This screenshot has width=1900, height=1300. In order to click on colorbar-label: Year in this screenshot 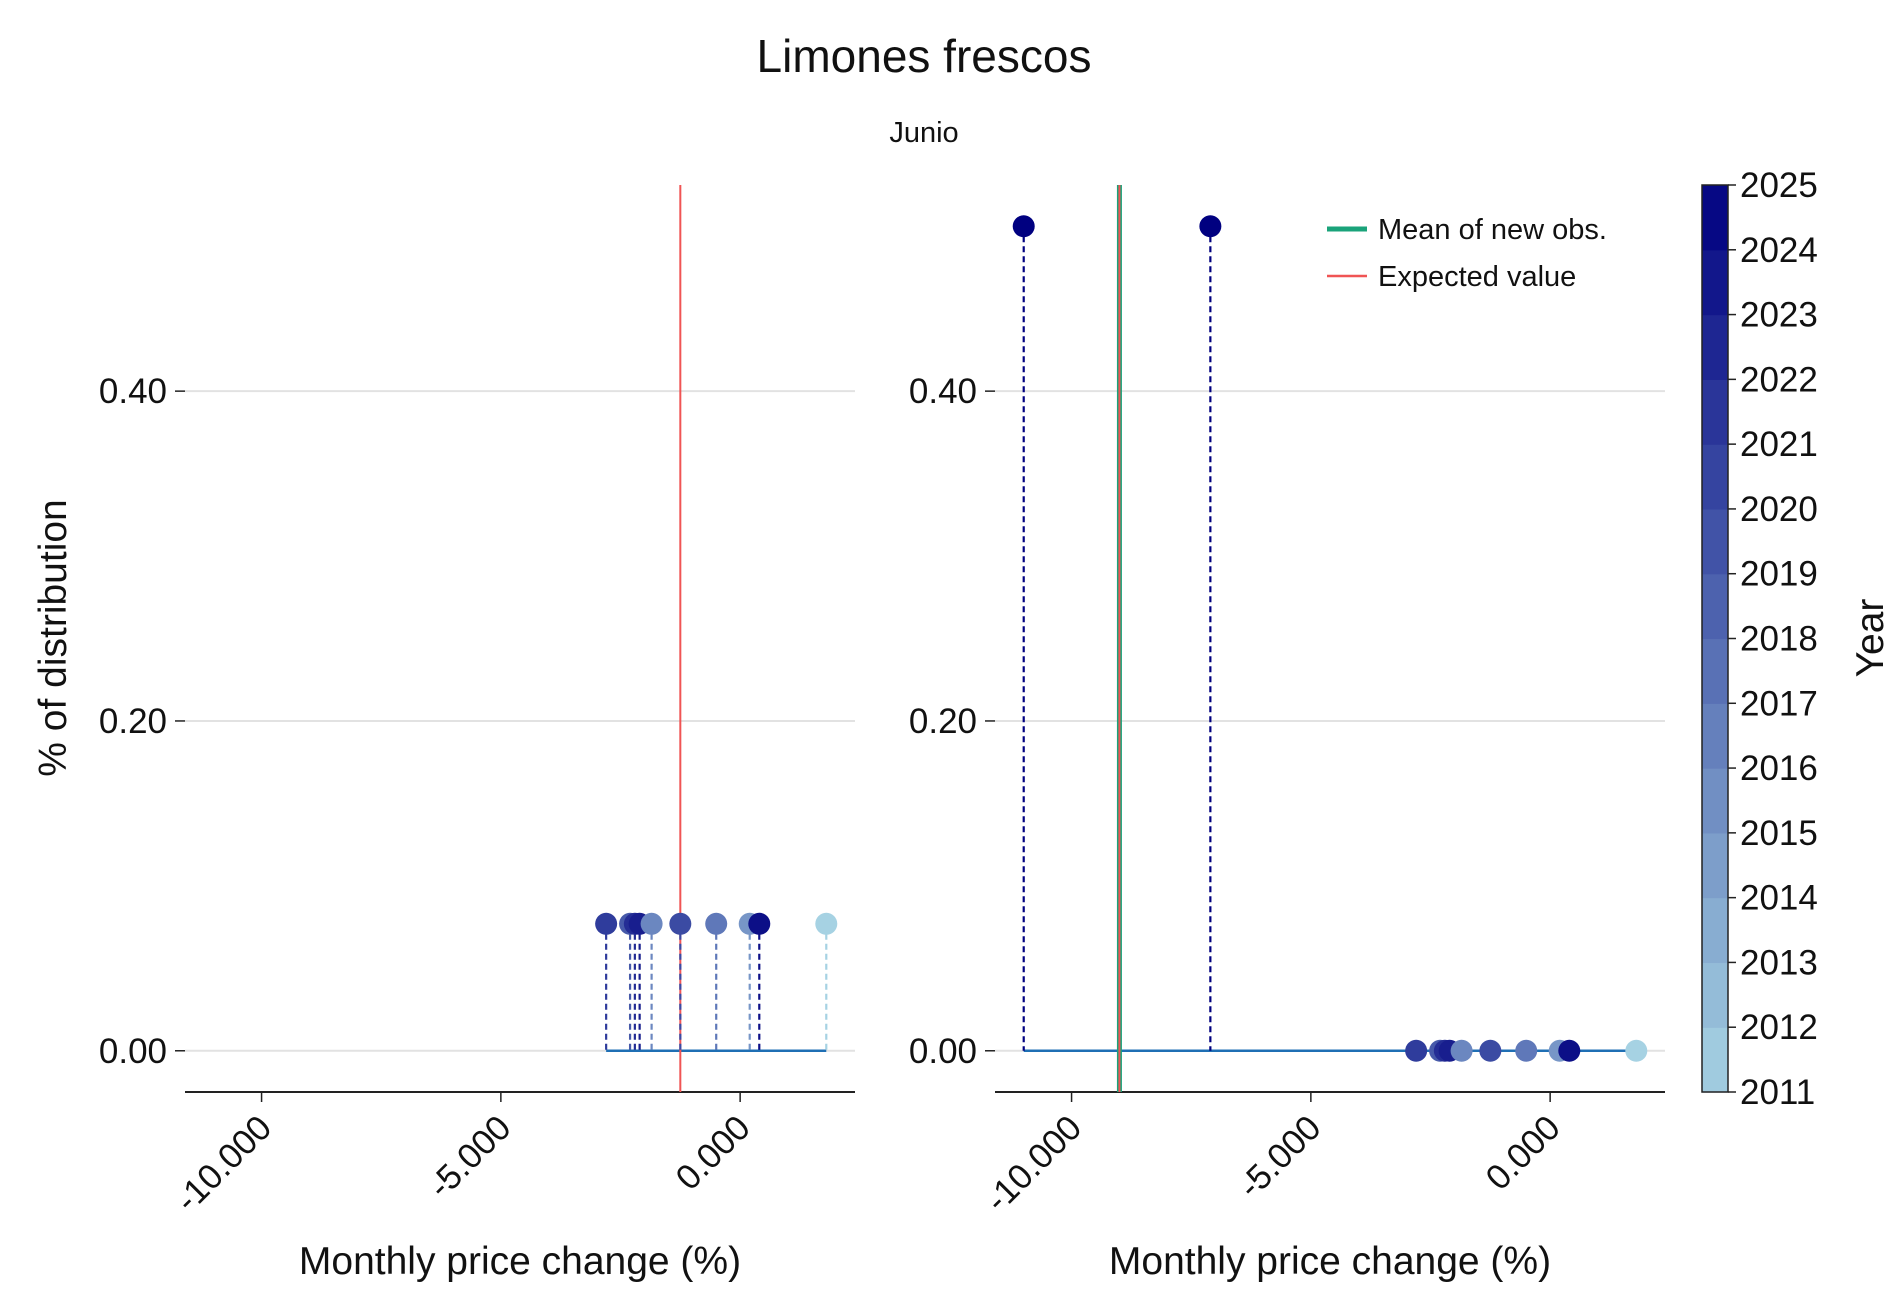, I will do `click(1870, 638)`.